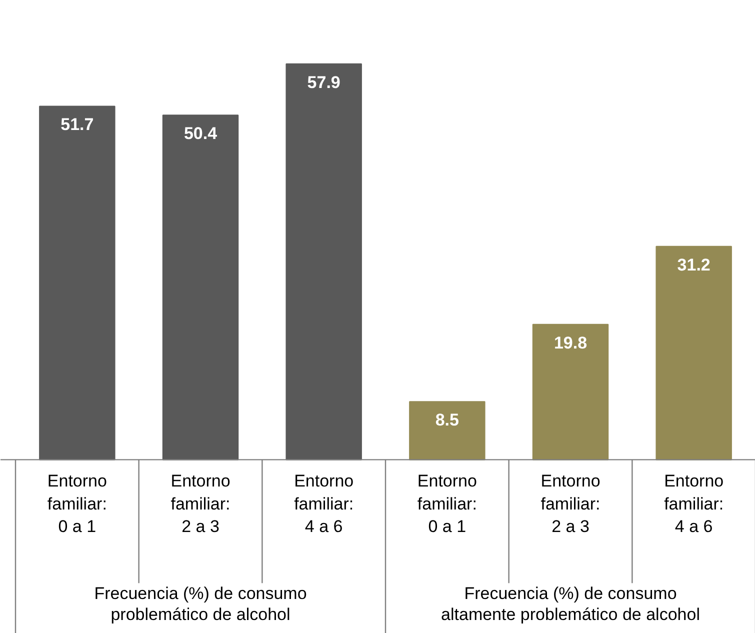 The image size is (755, 633). What do you see at coordinates (200, 604) in the screenshot?
I see `text: Frecuencia (%) de consumo problemático de alcohol` at bounding box center [200, 604].